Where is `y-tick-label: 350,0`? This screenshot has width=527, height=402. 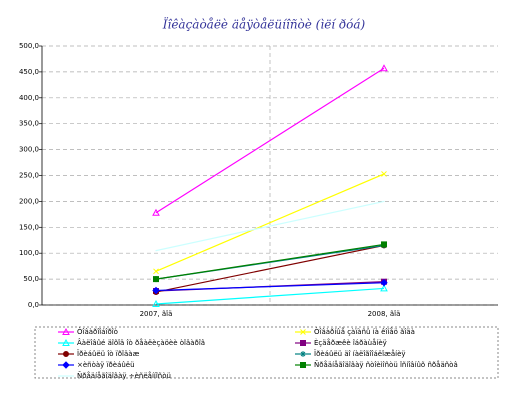 y-tick-label: 350,0 is located at coordinates (29, 124).